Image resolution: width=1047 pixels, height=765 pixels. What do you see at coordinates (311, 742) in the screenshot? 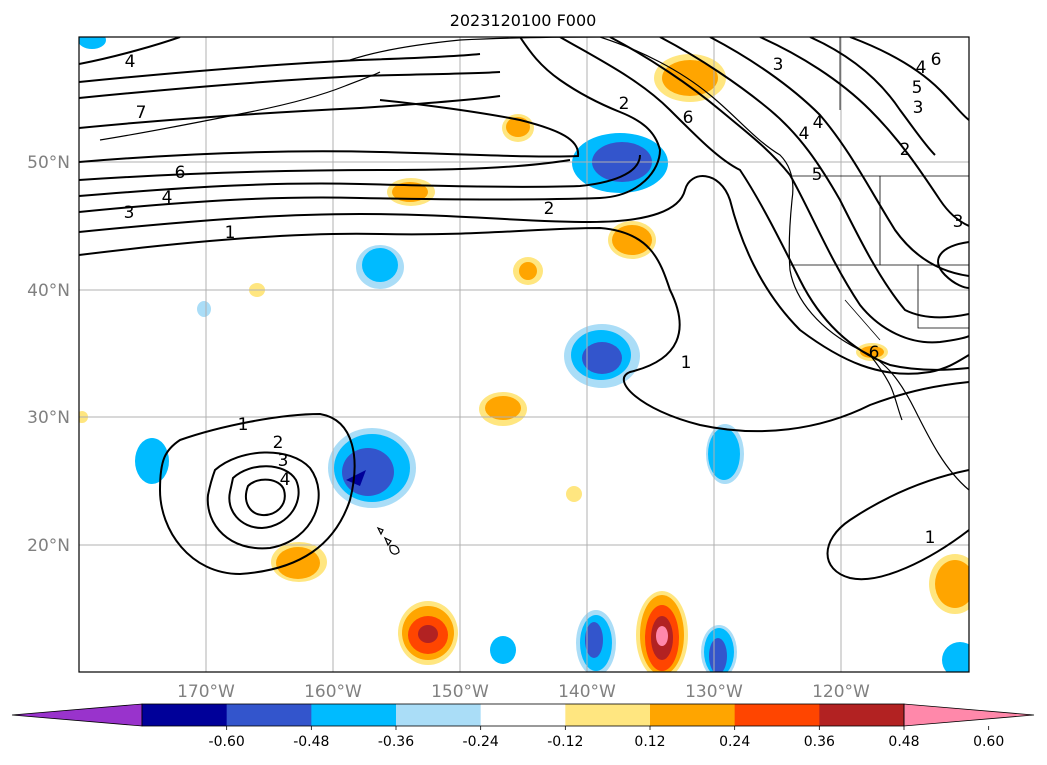
I see `colorbar-tick-label: -0.48` at bounding box center [311, 742].